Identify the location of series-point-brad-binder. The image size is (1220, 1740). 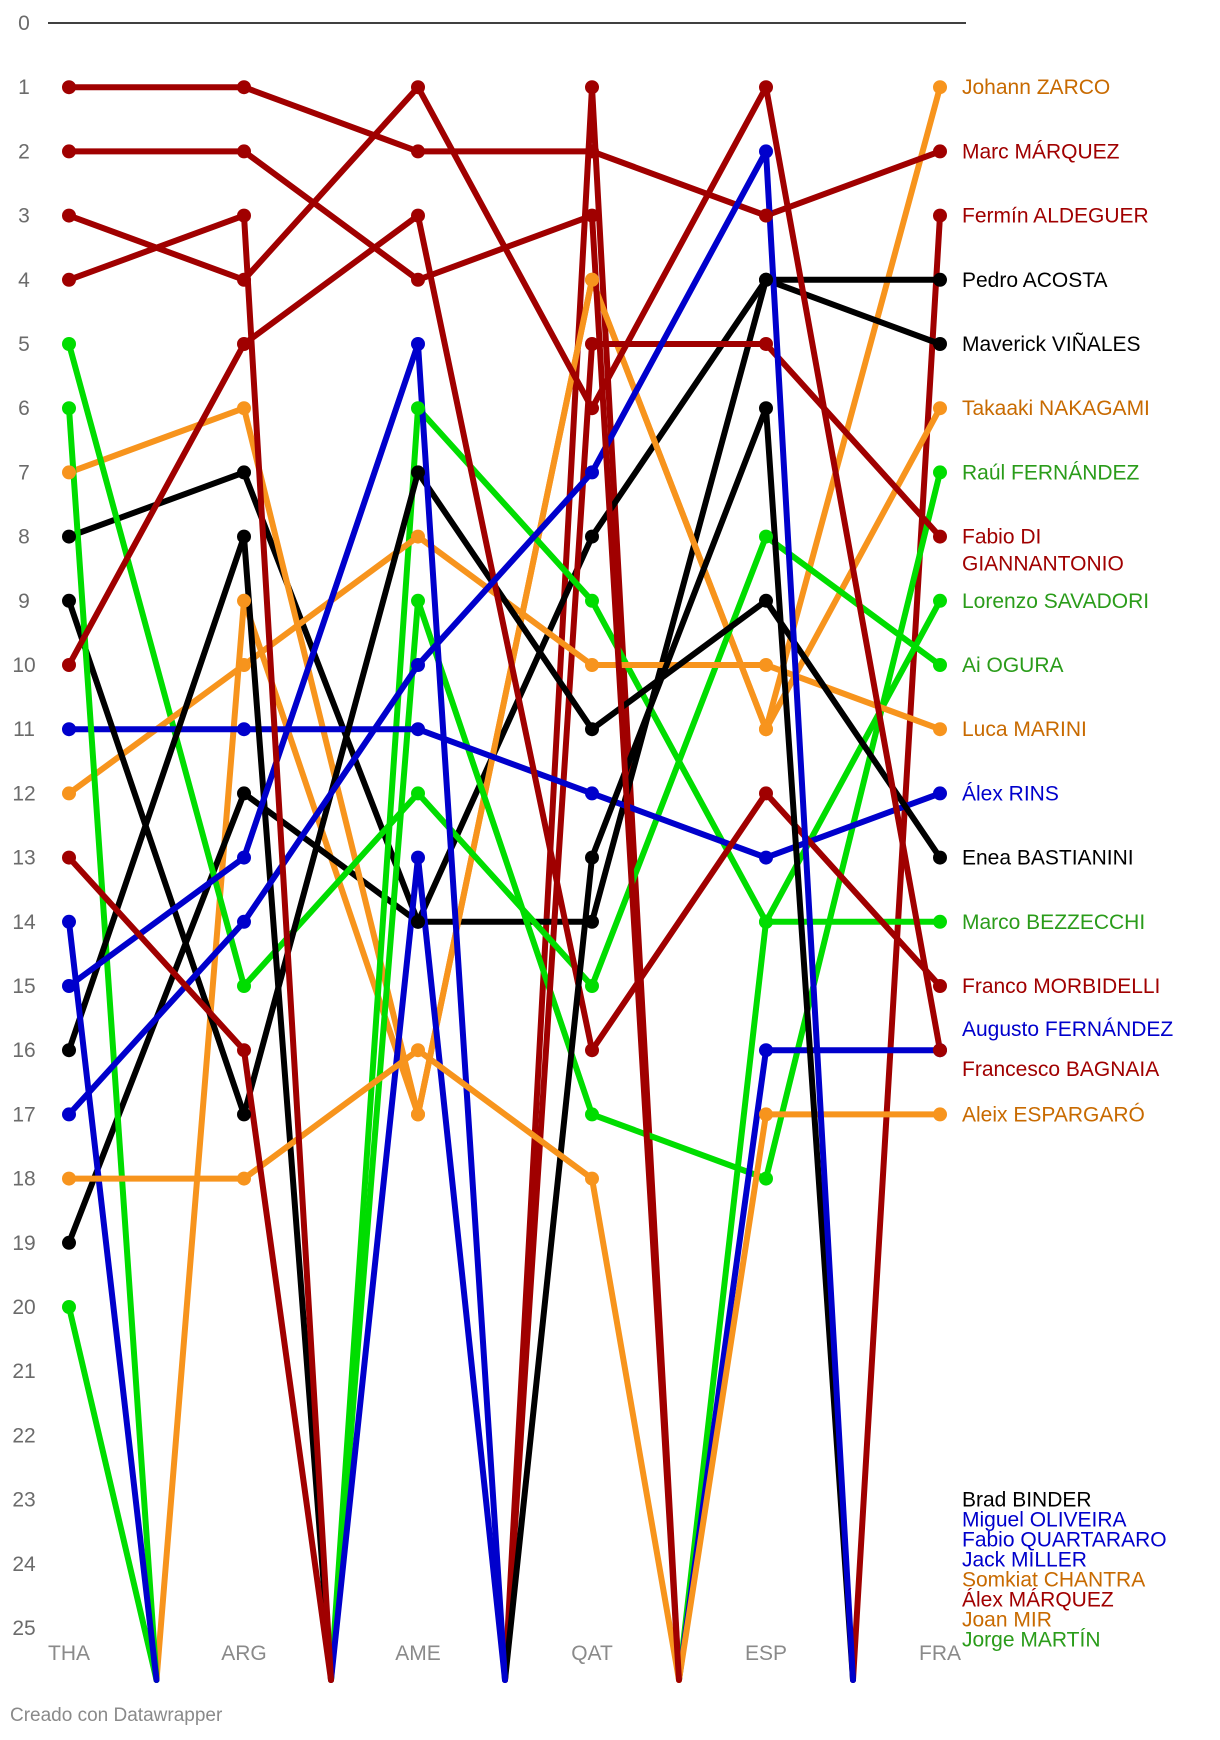
(69, 1050).